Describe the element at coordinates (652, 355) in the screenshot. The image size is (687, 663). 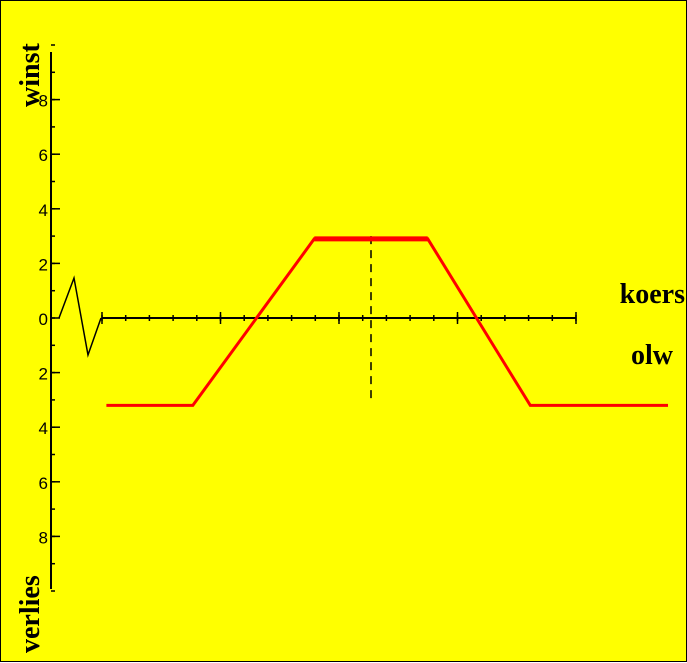
I see `x-axis-label-below: olw` at that location.